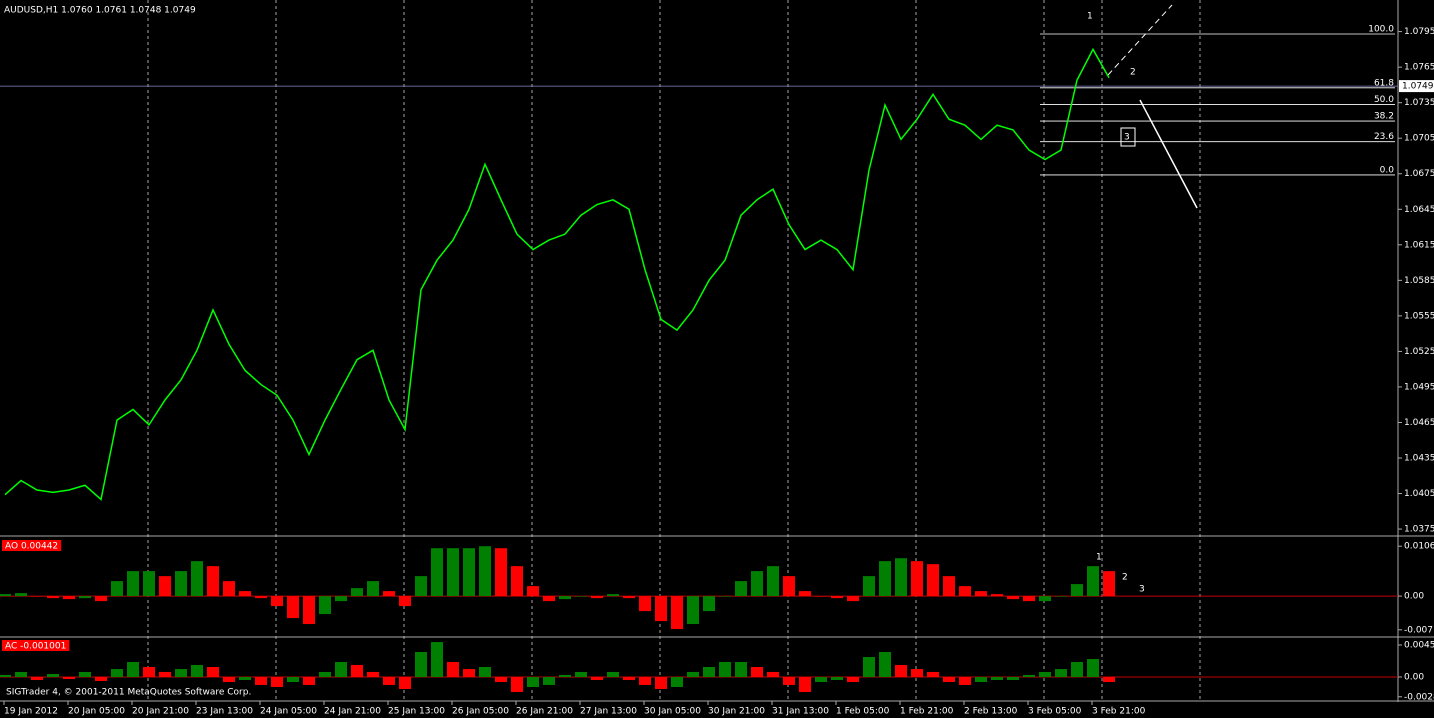 This screenshot has width=1434, height=718. What do you see at coordinates (991, 712) in the screenshot?
I see `time-label: 2 Feb 13:00` at bounding box center [991, 712].